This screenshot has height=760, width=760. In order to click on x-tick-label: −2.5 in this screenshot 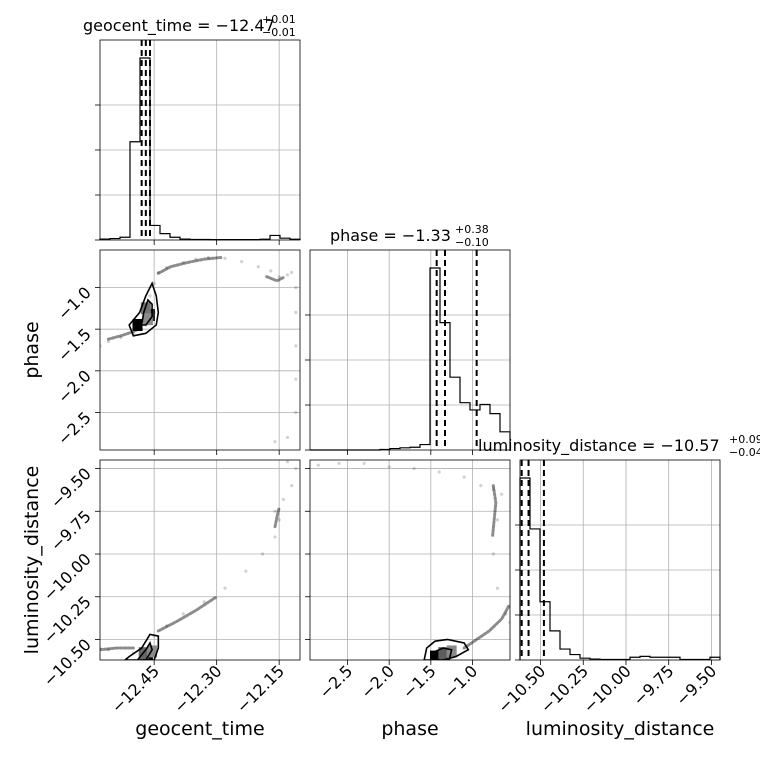, I will do `click(335, 681)`.